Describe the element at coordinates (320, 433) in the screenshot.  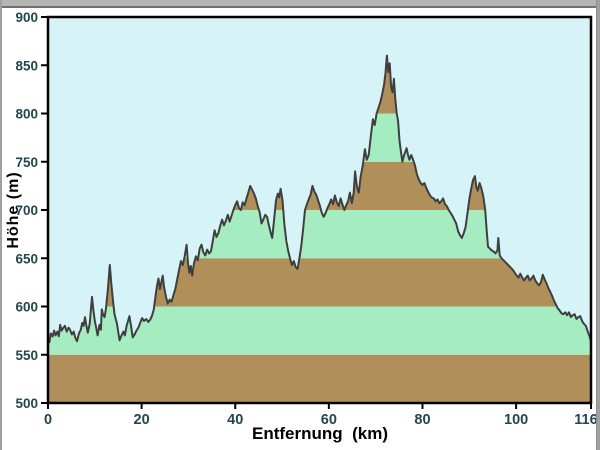
I see `x-axis-title: Entfernung (km)` at that location.